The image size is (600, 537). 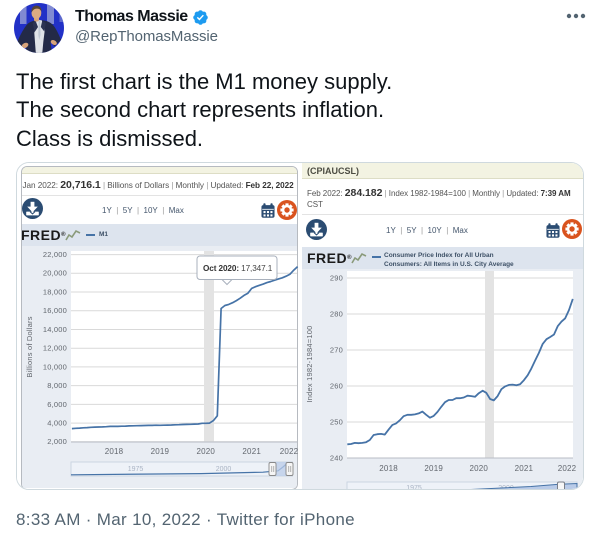 What do you see at coordinates (336, 421) in the screenshot?
I see `svg-text: 250` at bounding box center [336, 421].